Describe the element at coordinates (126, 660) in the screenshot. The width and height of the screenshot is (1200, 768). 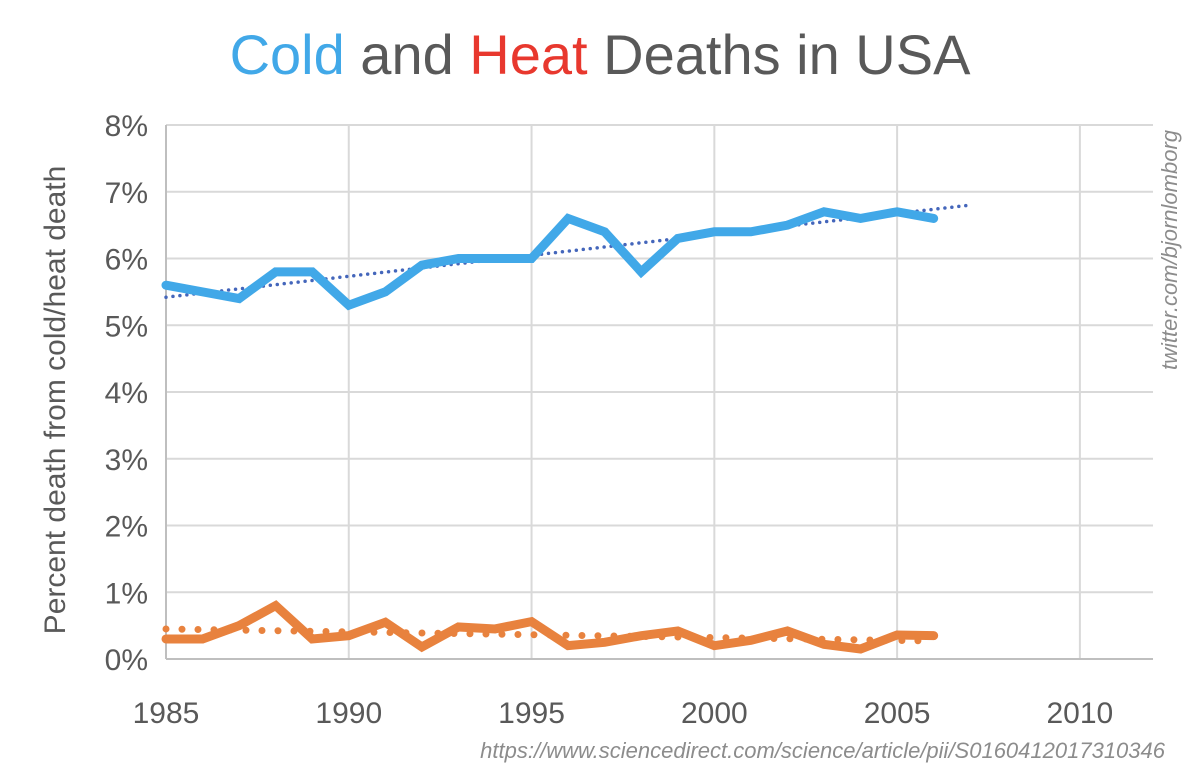
I see `y-tick-label: 0%` at that location.